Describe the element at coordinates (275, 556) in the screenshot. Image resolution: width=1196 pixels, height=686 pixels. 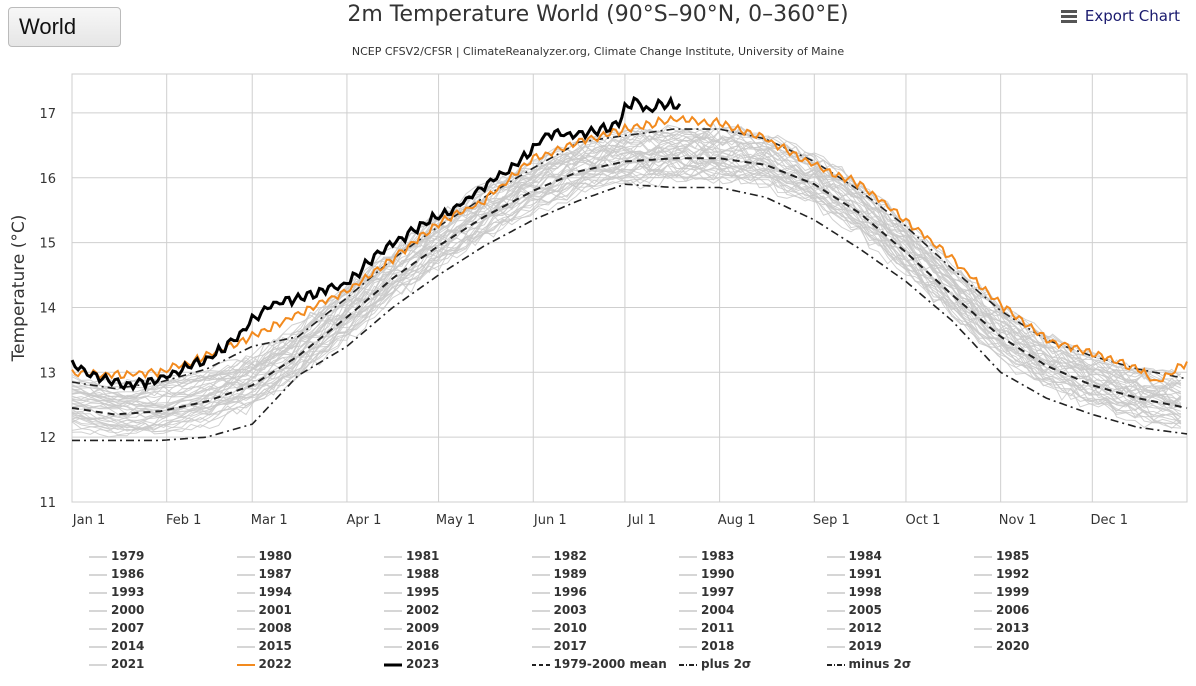
I see `legend-label: 1980` at that location.